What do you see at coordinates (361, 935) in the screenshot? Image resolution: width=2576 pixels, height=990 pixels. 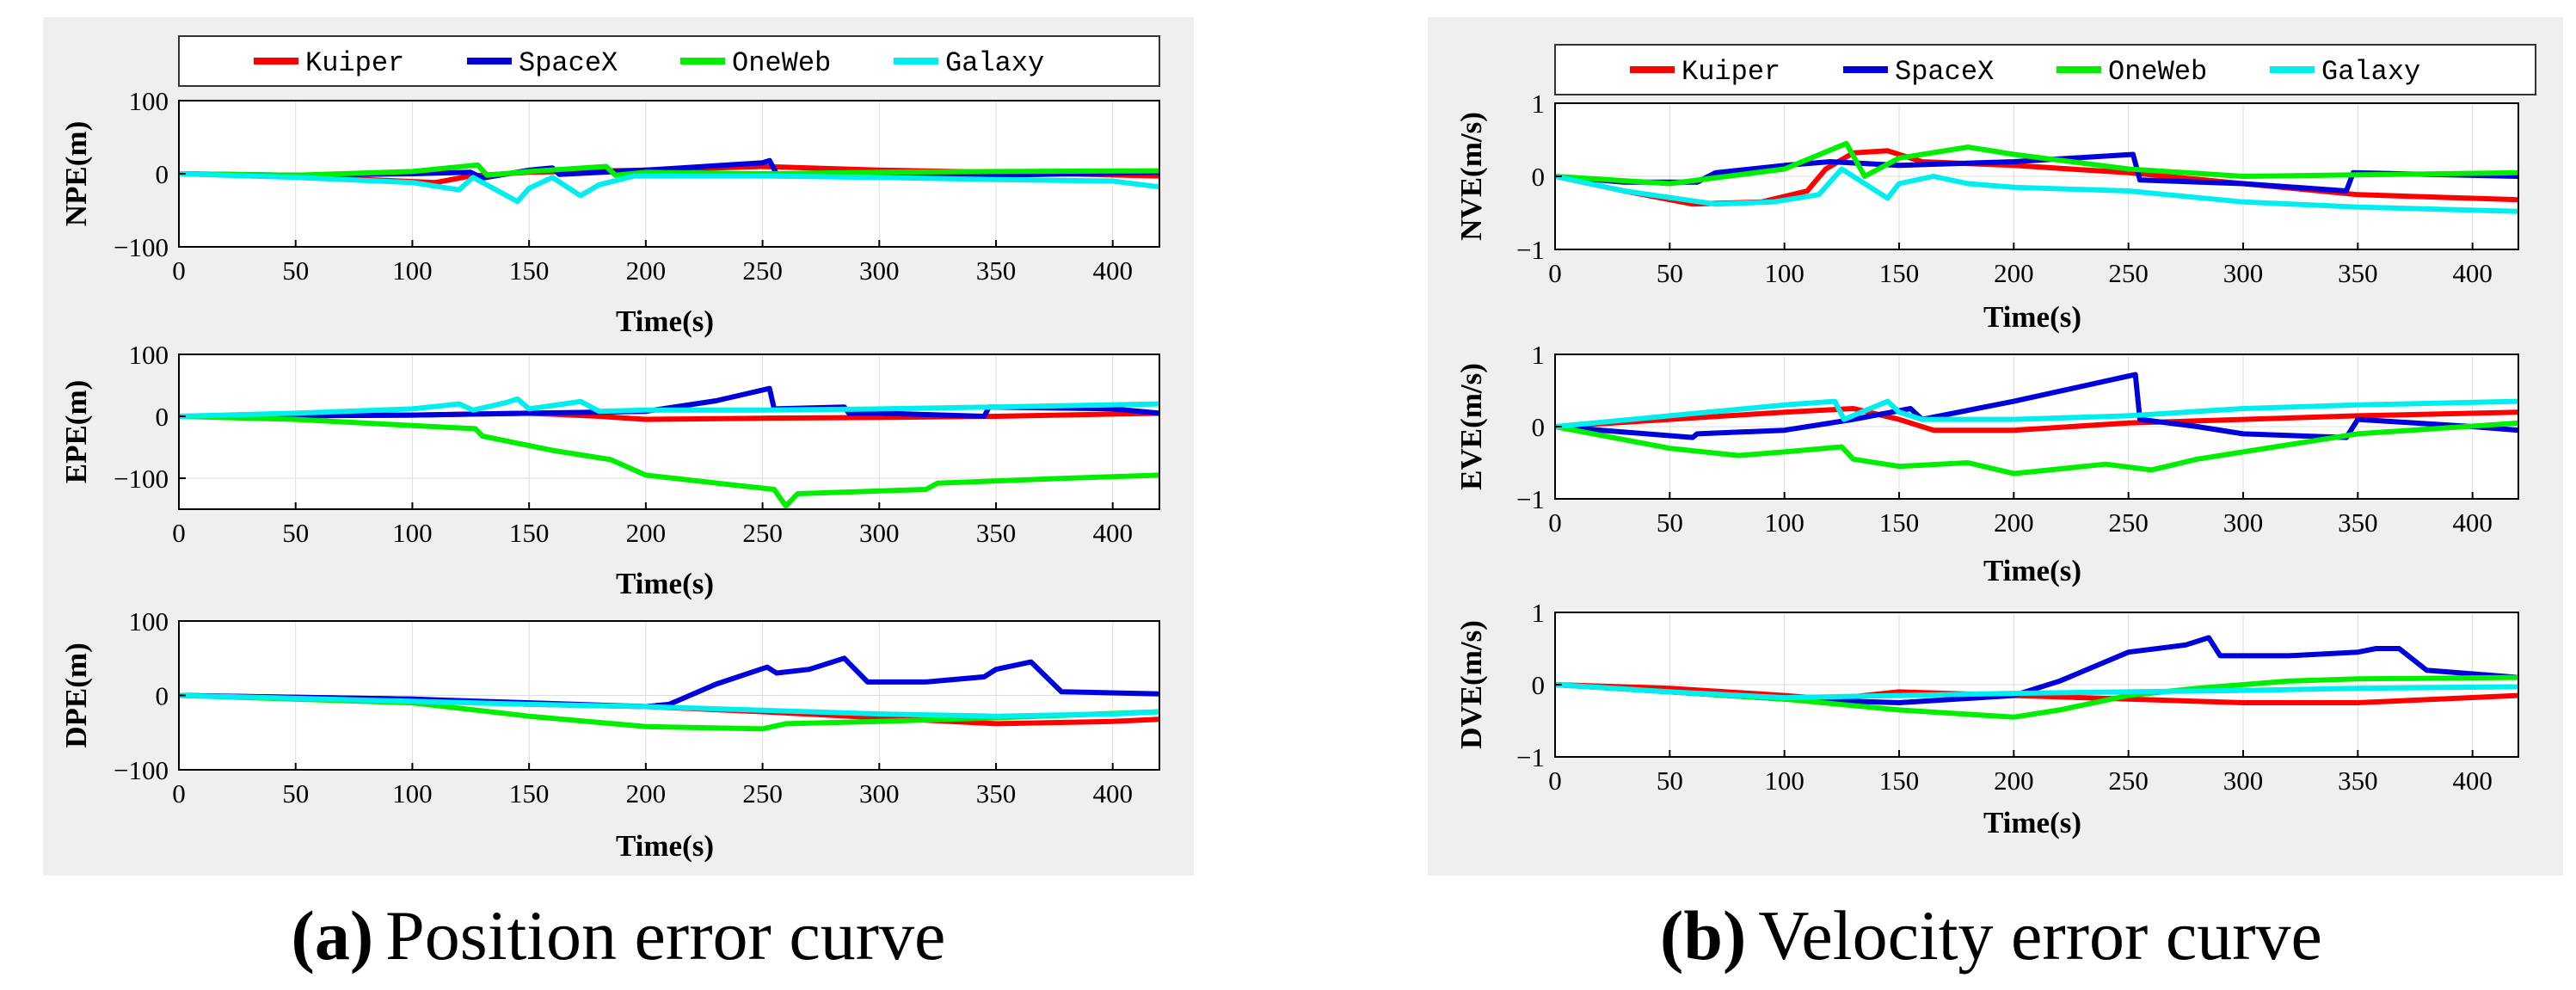 I see `panel-a-caption-paren-close: )` at bounding box center [361, 935].